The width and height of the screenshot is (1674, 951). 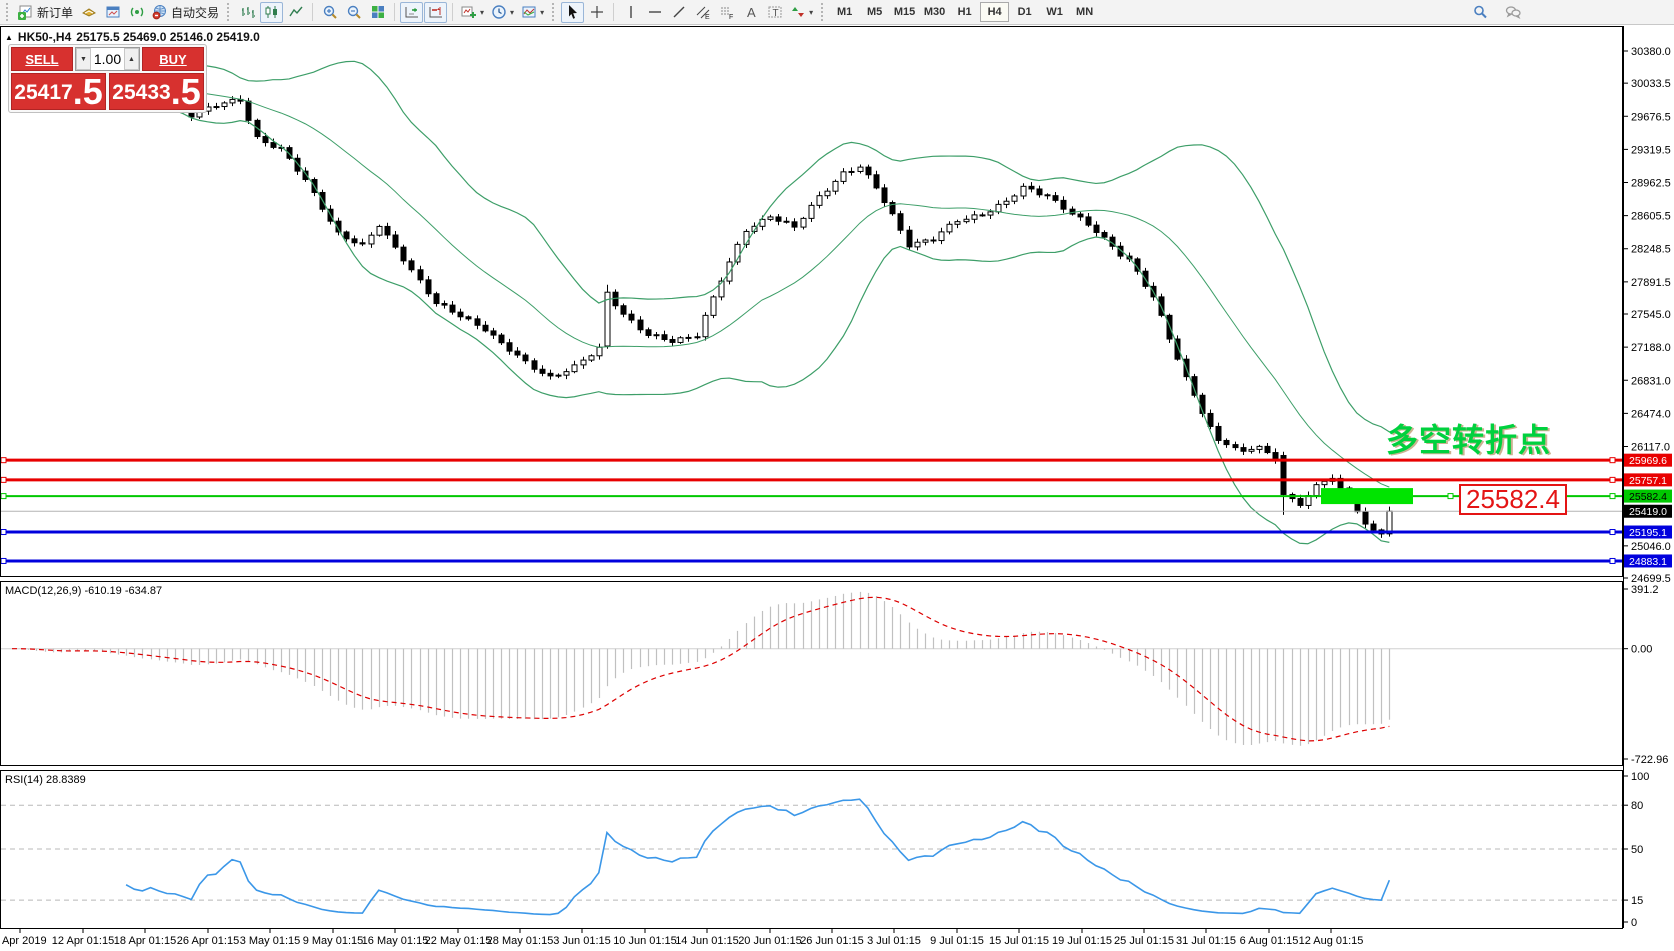 What do you see at coordinates (58, 91) in the screenshot?
I see `sell-price-display: 25417 .5` at bounding box center [58, 91].